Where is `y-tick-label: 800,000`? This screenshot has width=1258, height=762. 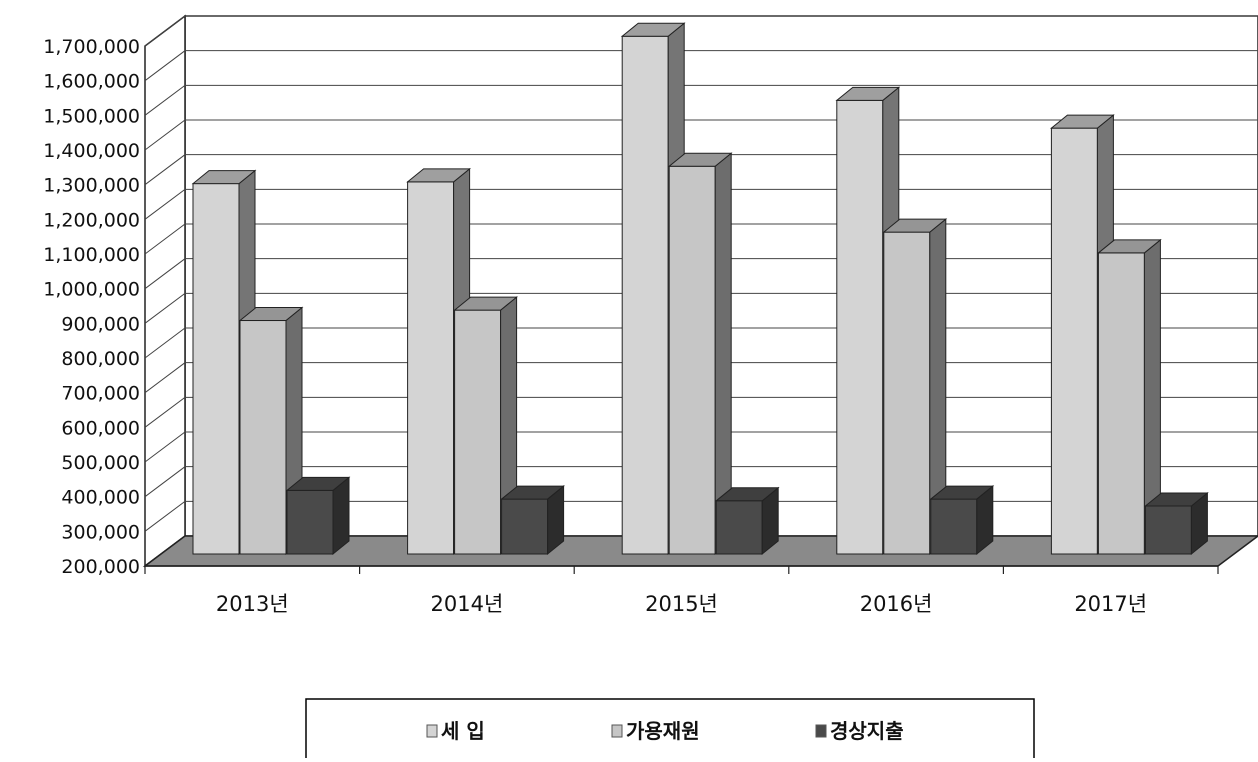
y-tick-label: 800,000 is located at coordinates (100, 359).